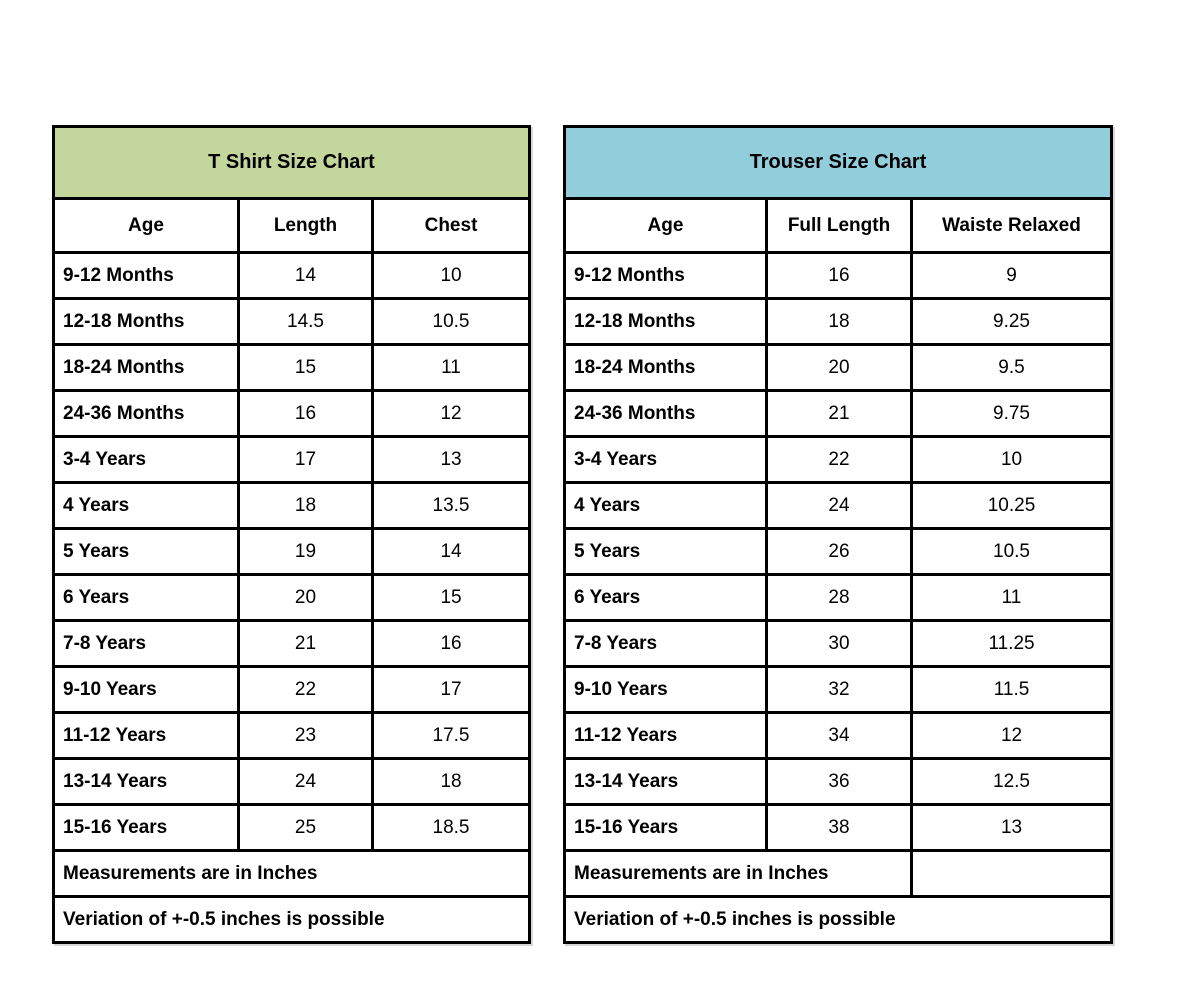  What do you see at coordinates (665, 781) in the screenshot?
I see `age-cell: 13-14 Years` at bounding box center [665, 781].